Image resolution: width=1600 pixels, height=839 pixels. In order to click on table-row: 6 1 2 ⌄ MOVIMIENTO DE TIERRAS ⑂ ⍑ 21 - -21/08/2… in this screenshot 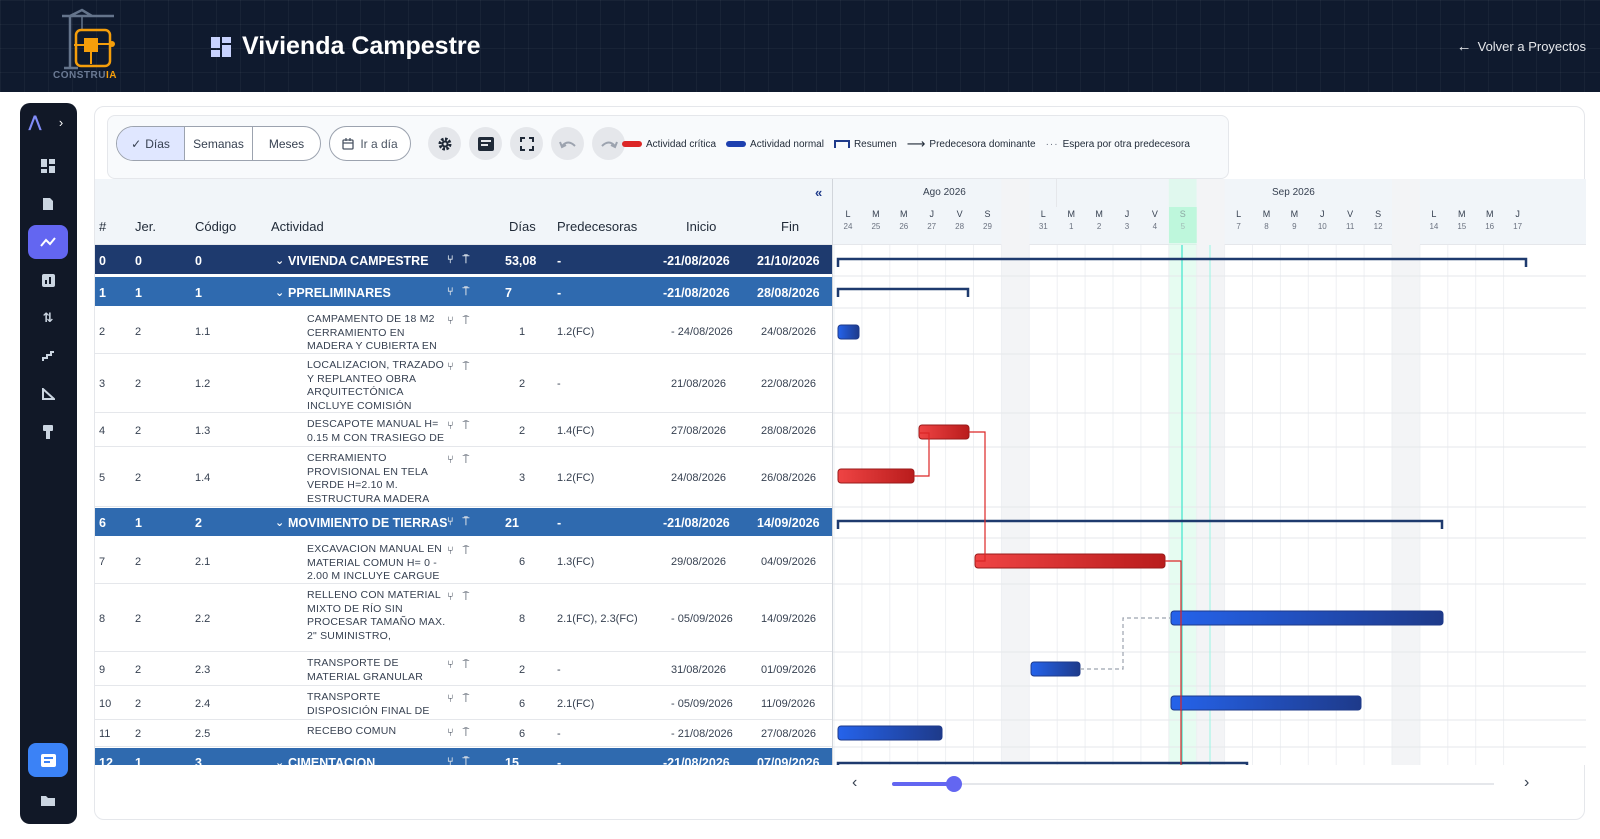, I will do `click(463, 523)`.